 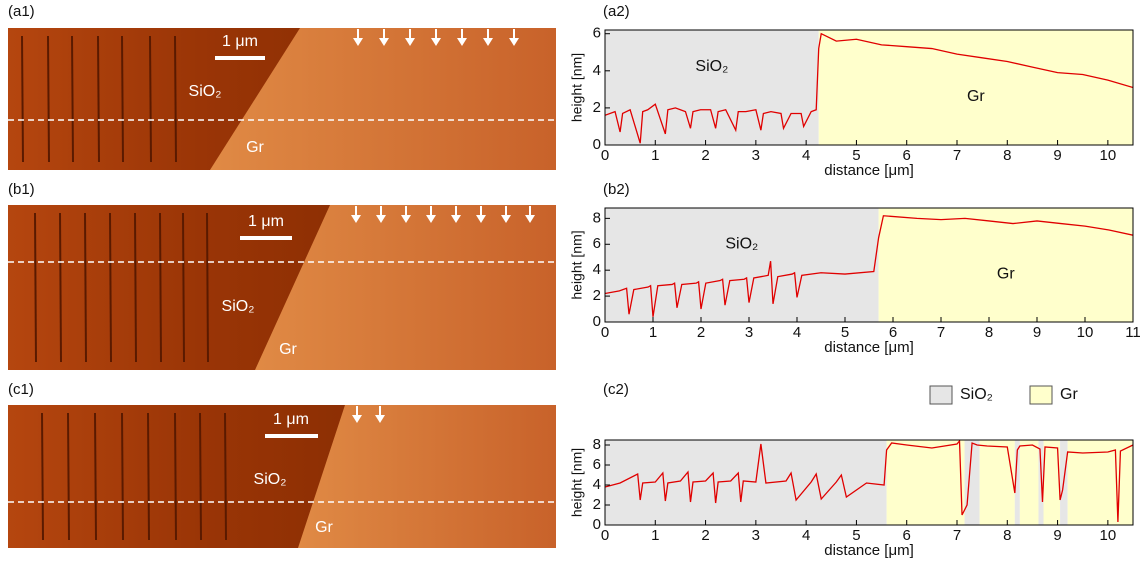 What do you see at coordinates (21, 11) in the screenshot?
I see `panel-label: (a1)` at bounding box center [21, 11].